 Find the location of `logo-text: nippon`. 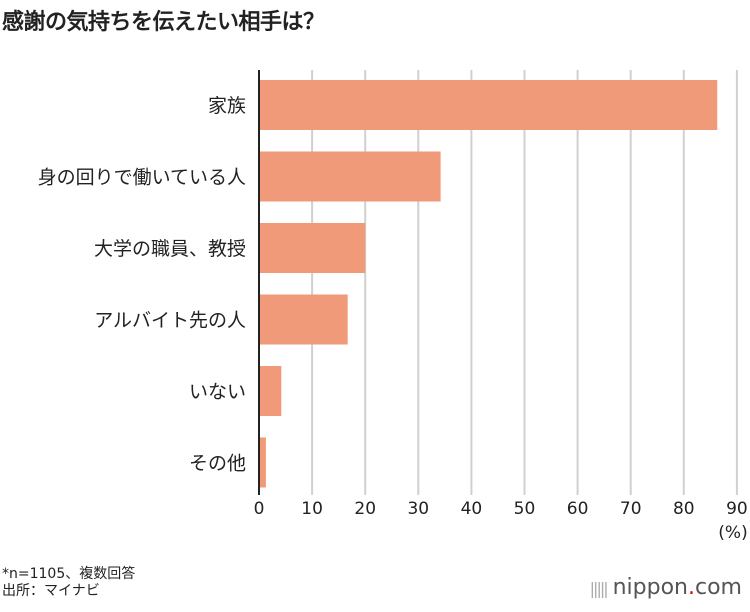

logo-text: nippon is located at coordinates (650, 587).